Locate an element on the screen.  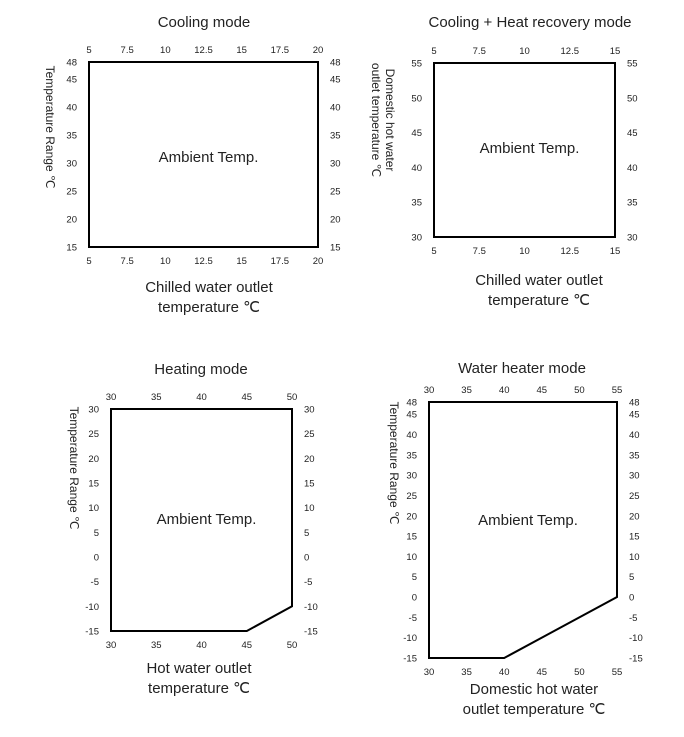
x-tick-label-top: 45 is located at coordinates (246, 397).